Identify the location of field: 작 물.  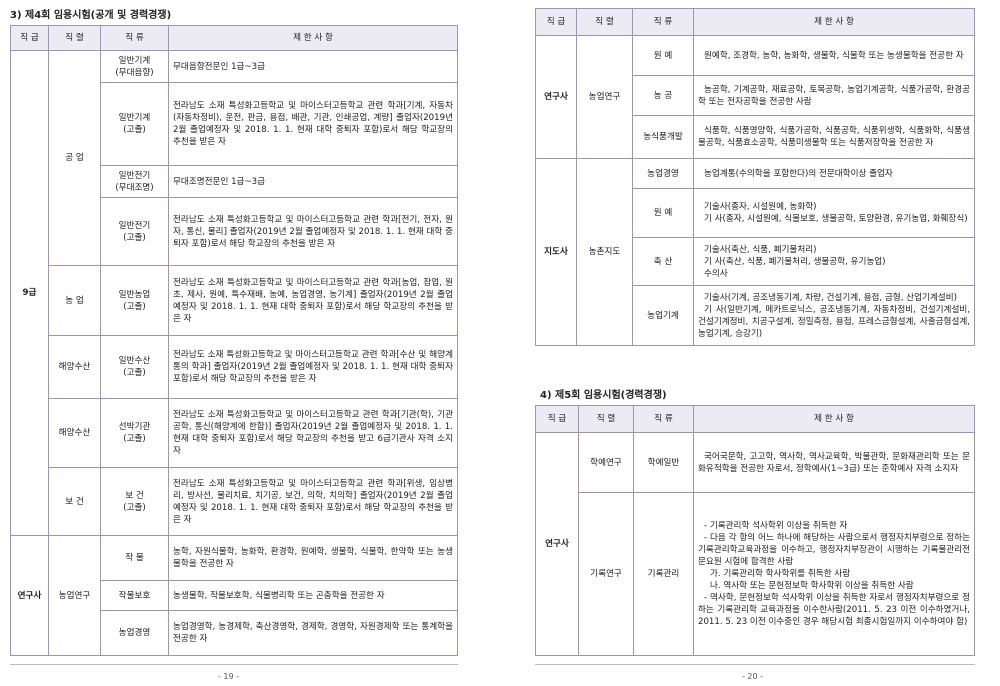
(134, 558).